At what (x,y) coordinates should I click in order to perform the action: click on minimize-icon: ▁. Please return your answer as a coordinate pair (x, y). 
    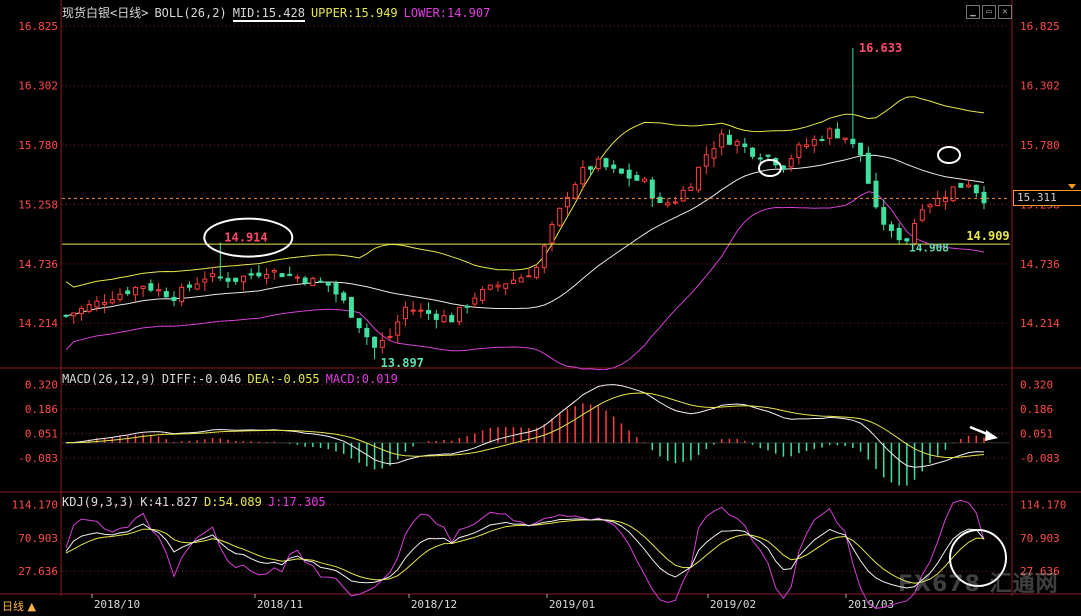
    Looking at the image, I should click on (973, 12).